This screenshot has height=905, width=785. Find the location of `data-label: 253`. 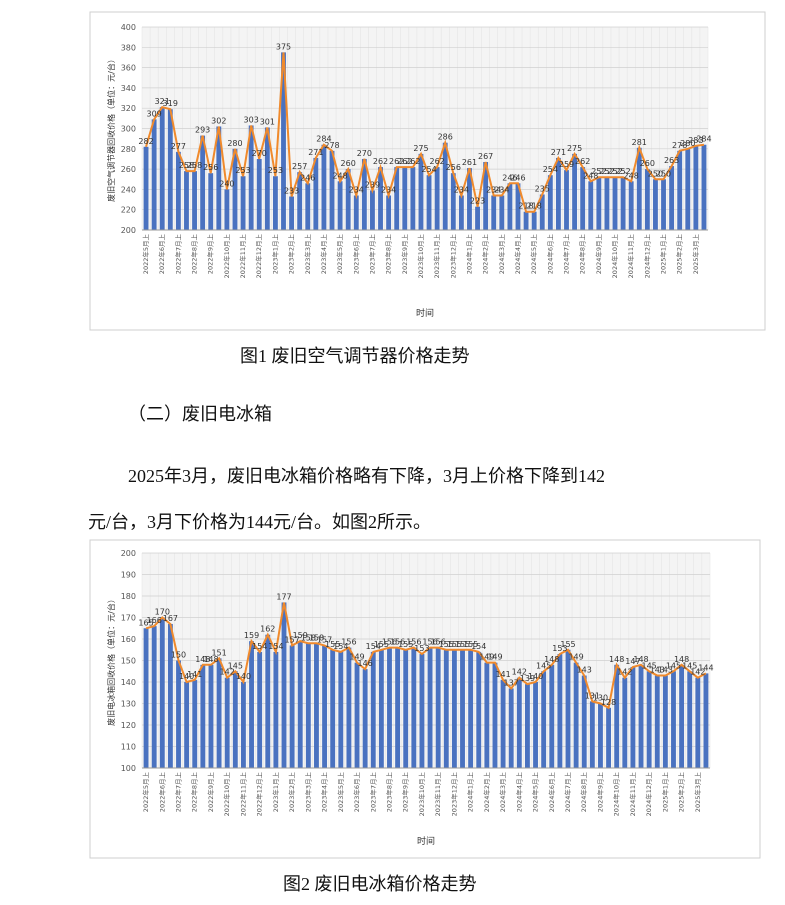

data-label: 253 is located at coordinates (242, 170).